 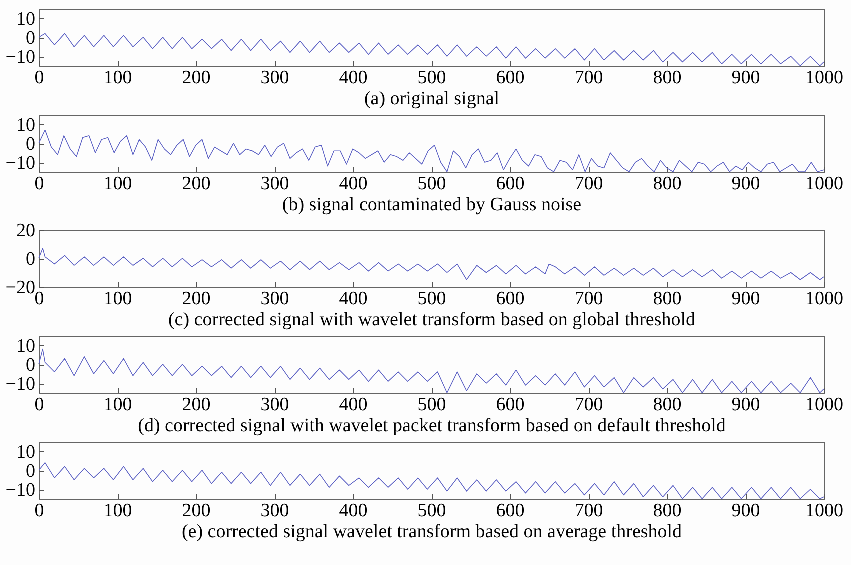 I want to click on y-tick-label: −20, so click(x=21, y=288).